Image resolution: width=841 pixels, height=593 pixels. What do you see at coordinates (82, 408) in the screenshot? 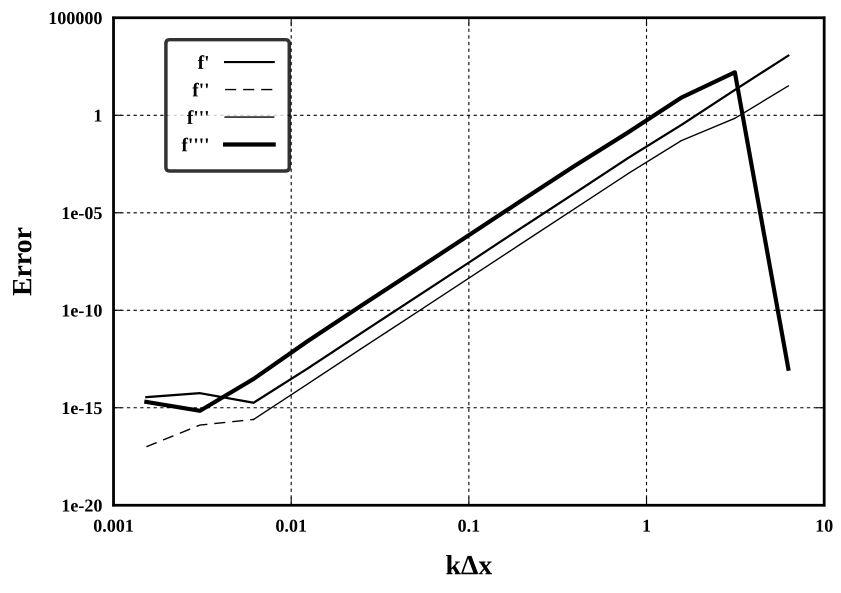
I see `y-tick-label: 1e-15` at bounding box center [82, 408].